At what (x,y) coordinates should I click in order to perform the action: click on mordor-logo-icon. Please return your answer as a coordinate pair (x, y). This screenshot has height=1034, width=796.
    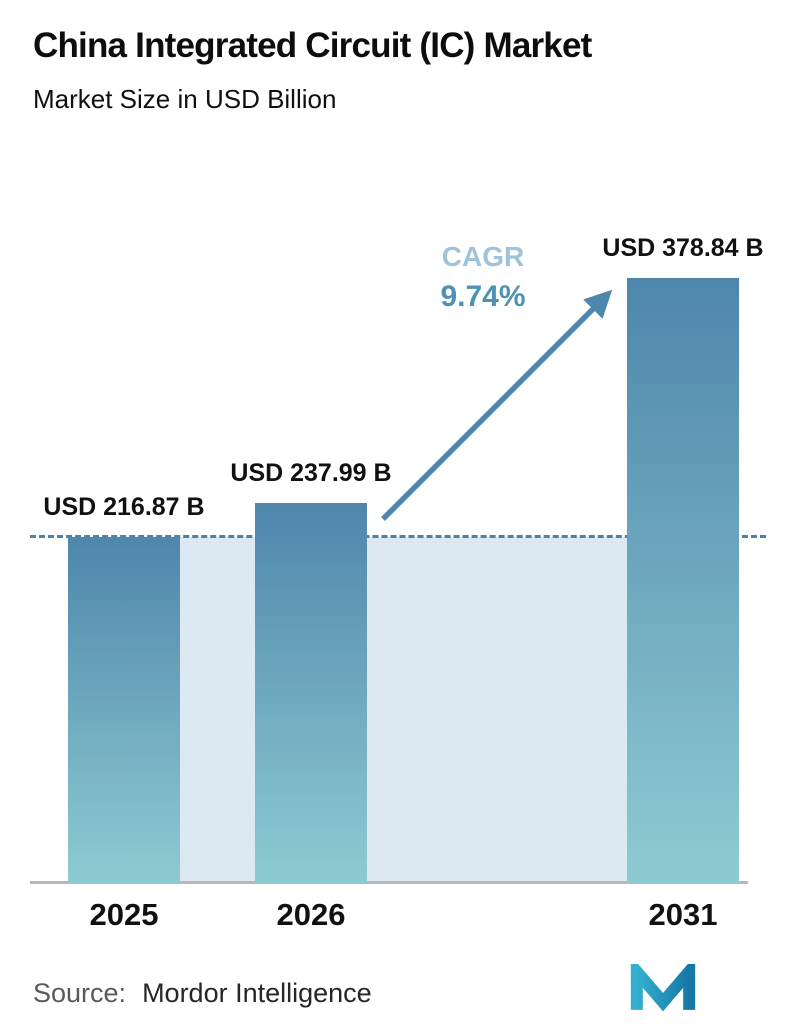
    Looking at the image, I should click on (663, 988).